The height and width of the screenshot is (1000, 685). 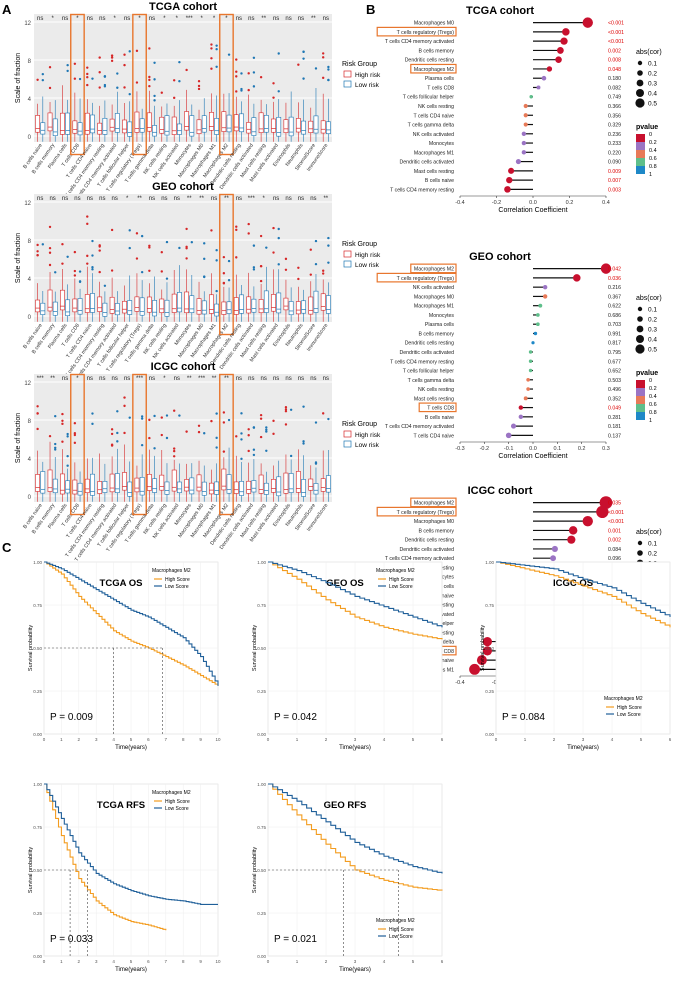 I want to click on y-tick-label: 1.00, so click(x=489, y=562).